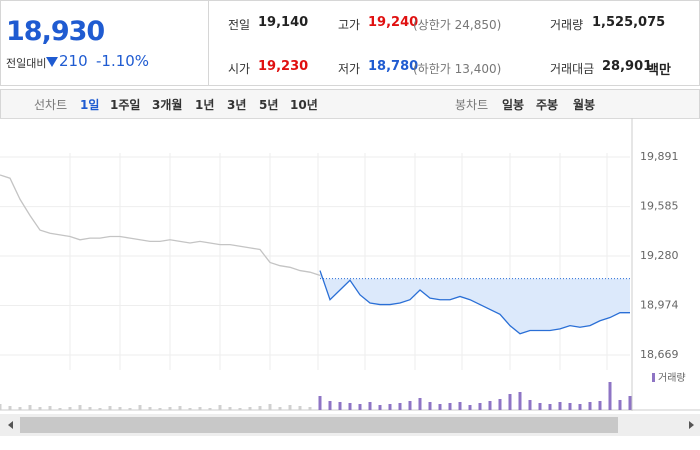 Image resolution: width=700 pixels, height=450 pixels. Describe the element at coordinates (90, 105) in the screenshot. I see `tab: 1일` at that location.